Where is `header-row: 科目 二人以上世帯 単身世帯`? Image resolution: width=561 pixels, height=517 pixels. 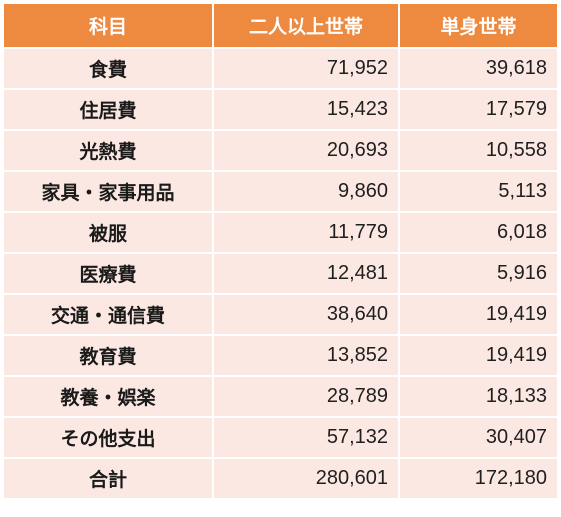 header-row: 科目 二人以上世帯 単身世帯 is located at coordinates (280, 26).